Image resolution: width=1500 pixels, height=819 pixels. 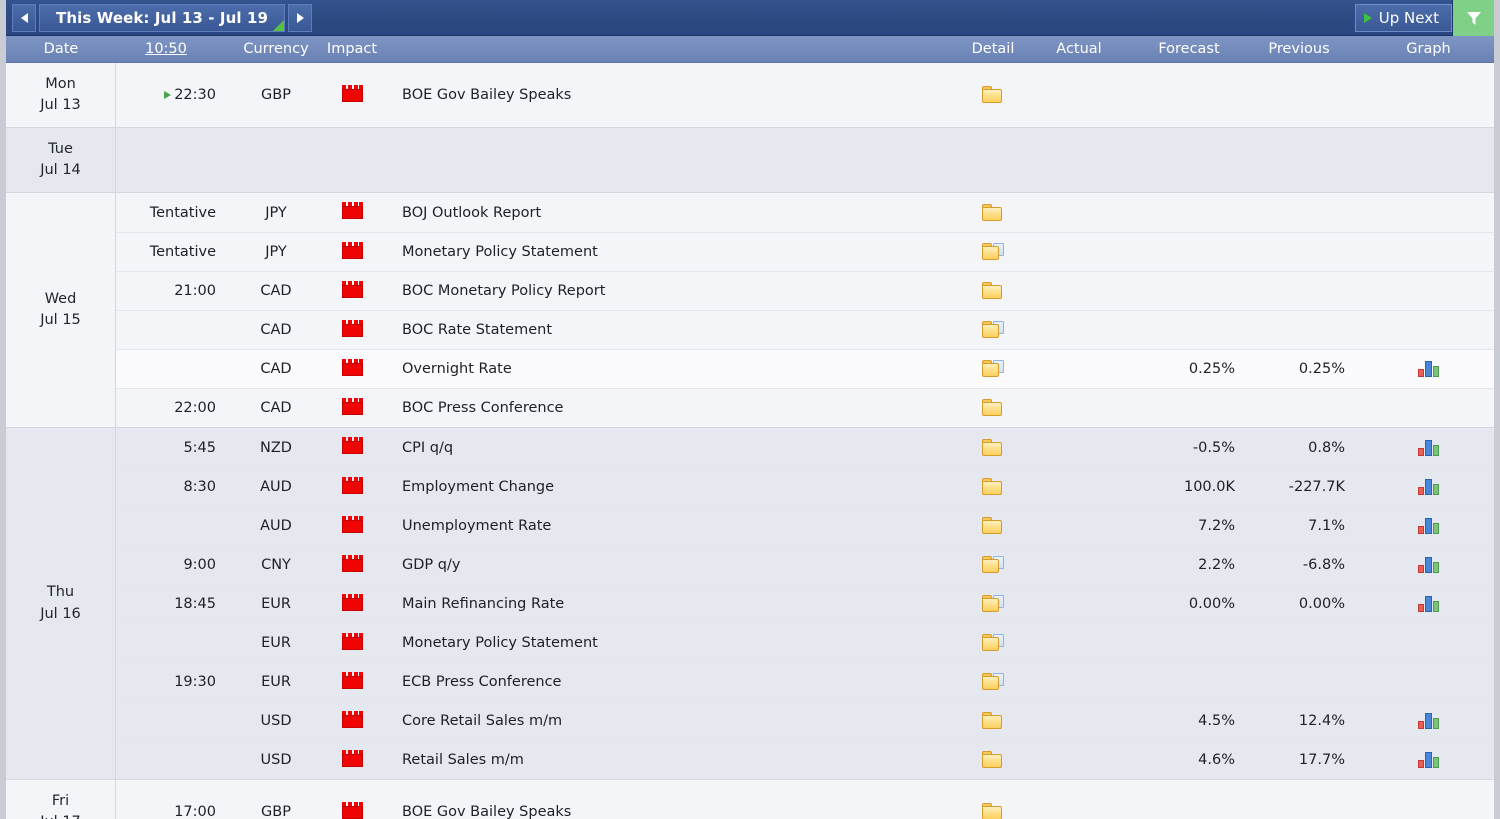 I want to click on event-row: 19:30 EUR ECB Press Conference, so click(x=805, y=681).